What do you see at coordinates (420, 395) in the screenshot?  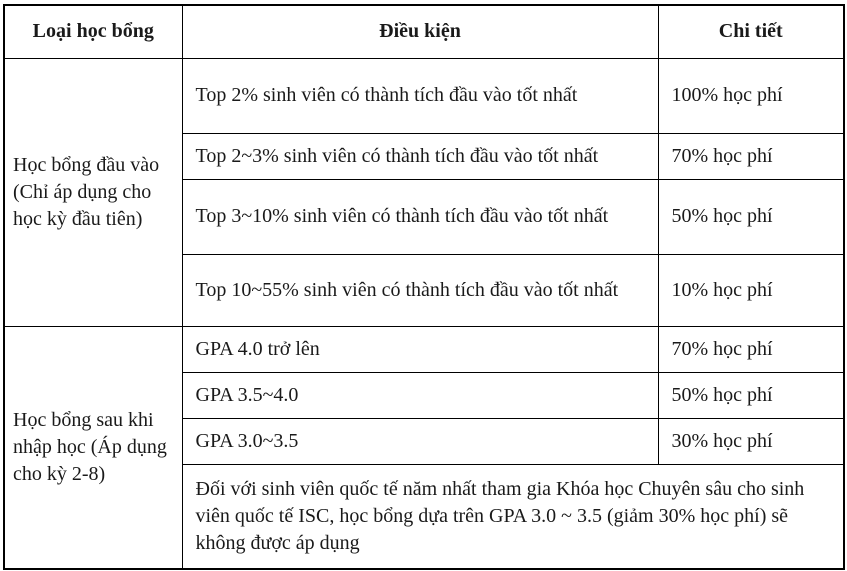 I see `condition-cell: GPA 3.5~4.0` at bounding box center [420, 395].